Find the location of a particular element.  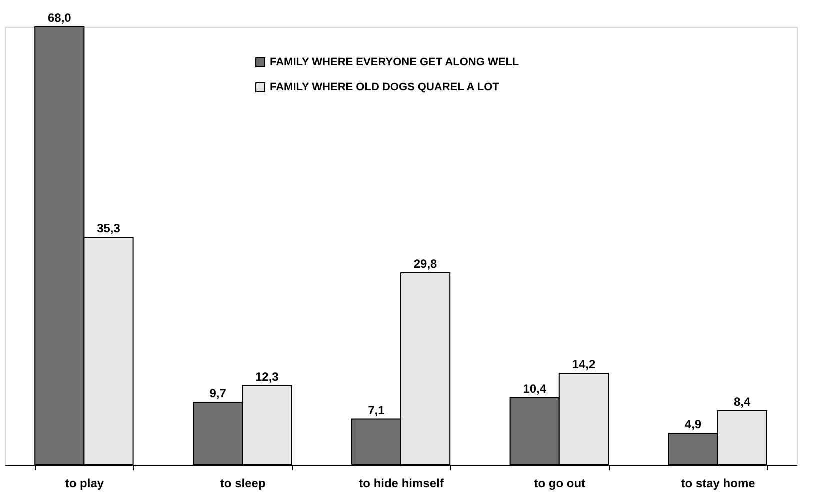

data-label: 8,4 is located at coordinates (743, 401).